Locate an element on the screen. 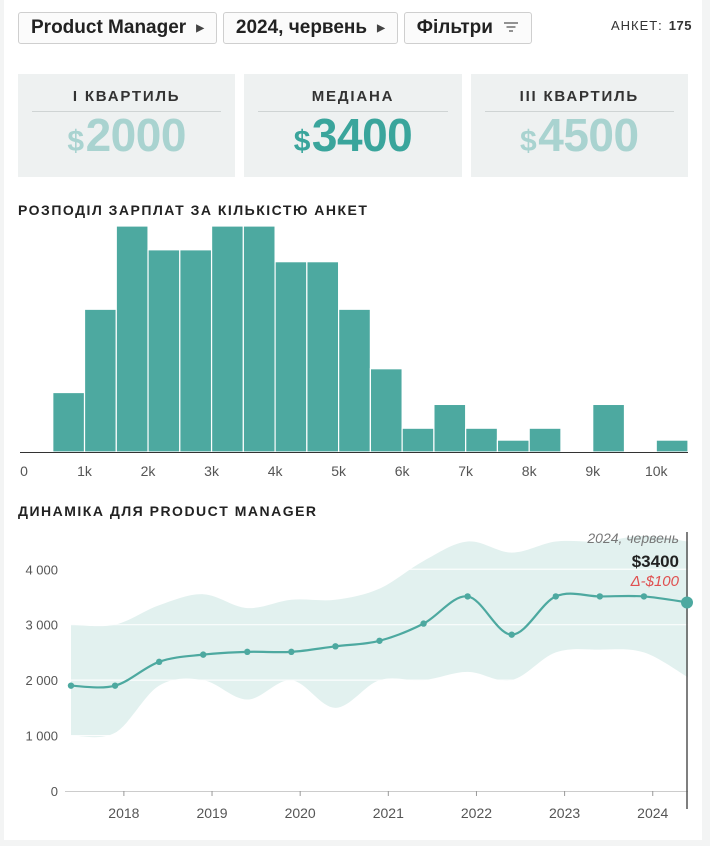 This screenshot has width=710, height=846. stat-q3-value: $4500 is located at coordinates (579, 135).